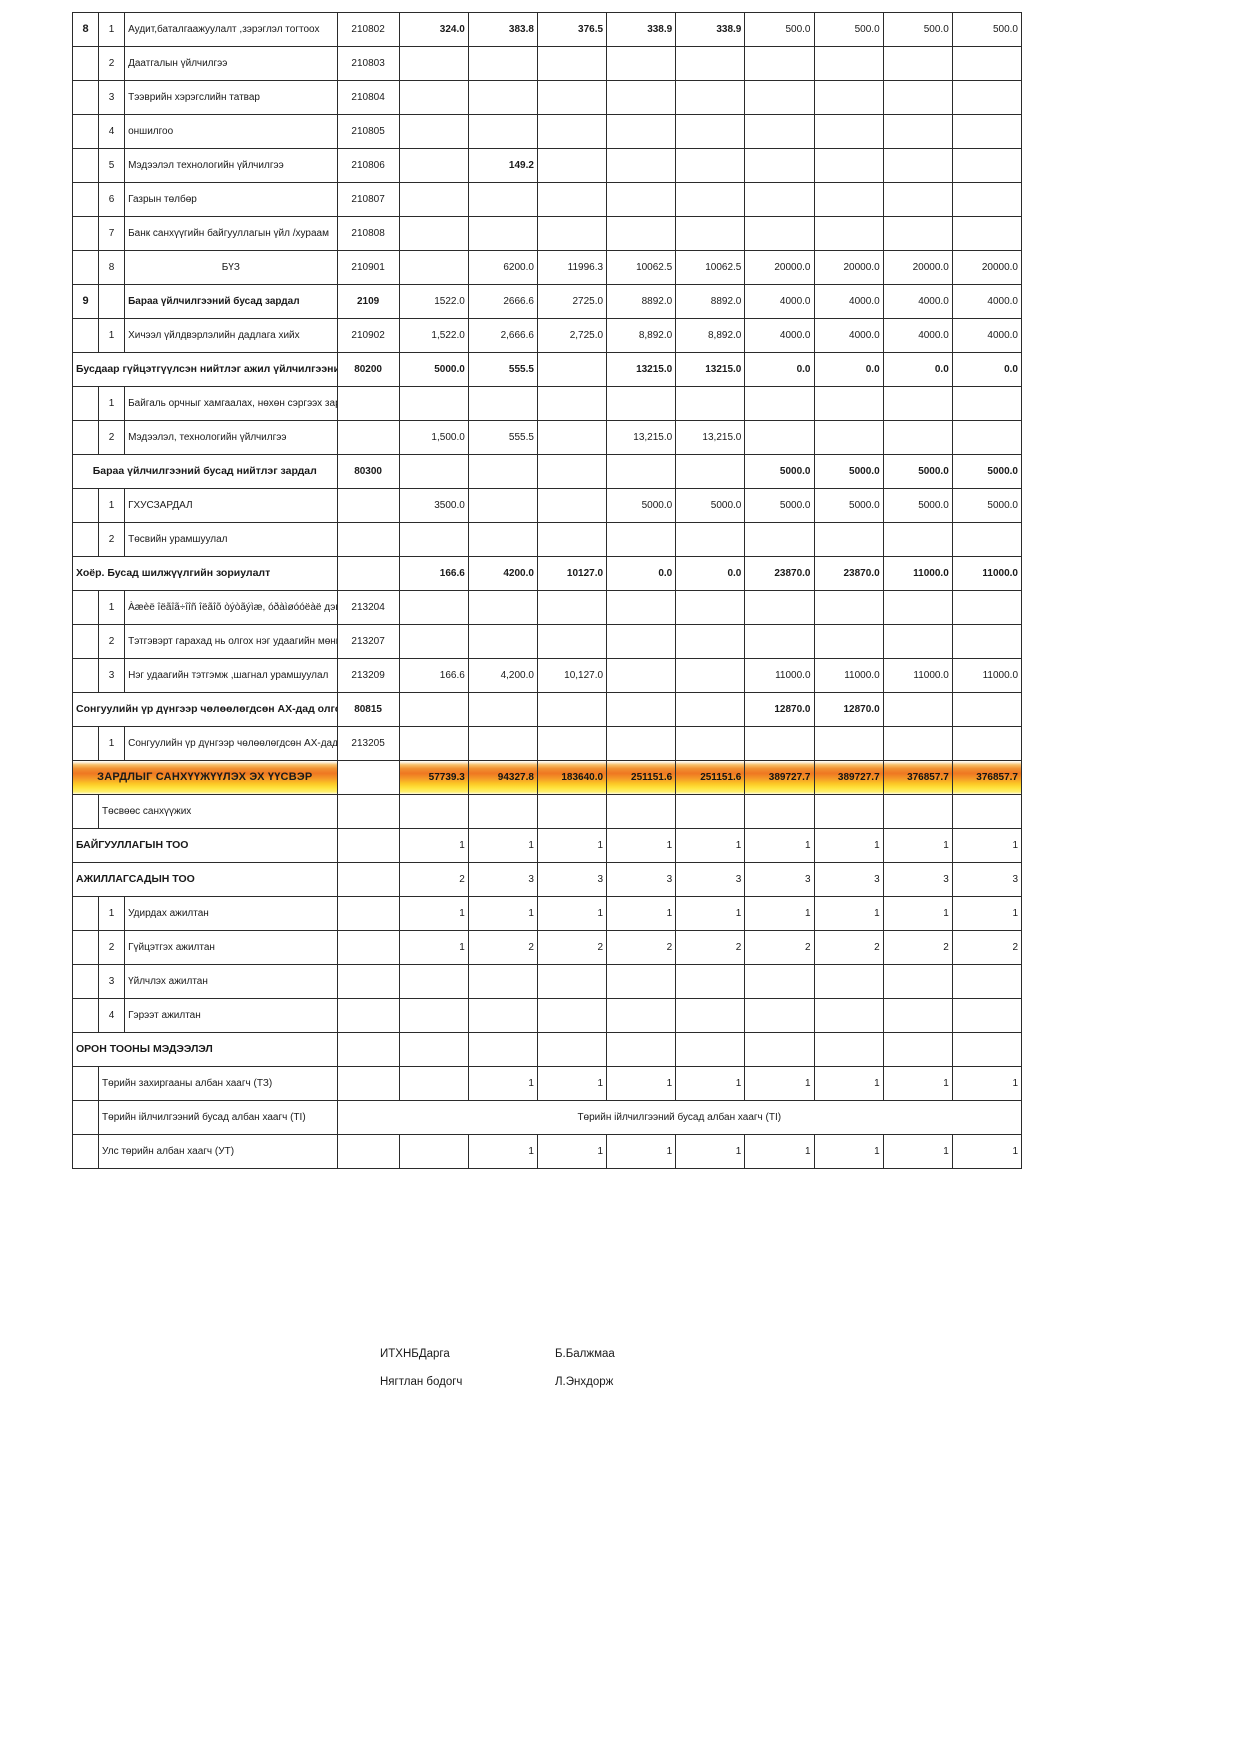 This screenshot has height=1753, width=1240. Describe the element at coordinates (987, 777) in the screenshot. I see `summary-value: 376857.7` at that location.